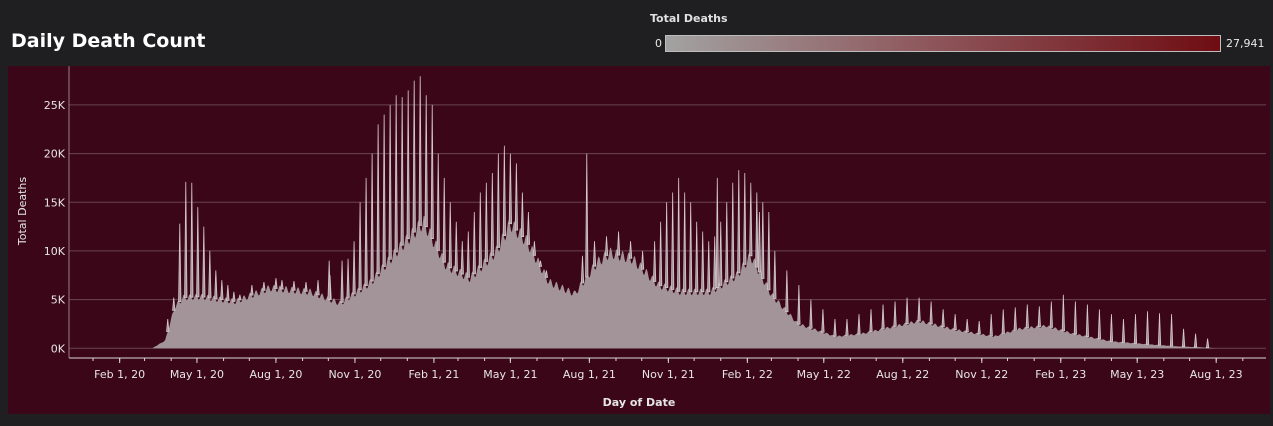 Image resolution: width=1273 pixels, height=426 pixels. Describe the element at coordinates (943, 43) in the screenshot. I see `color-legend-bar` at that location.